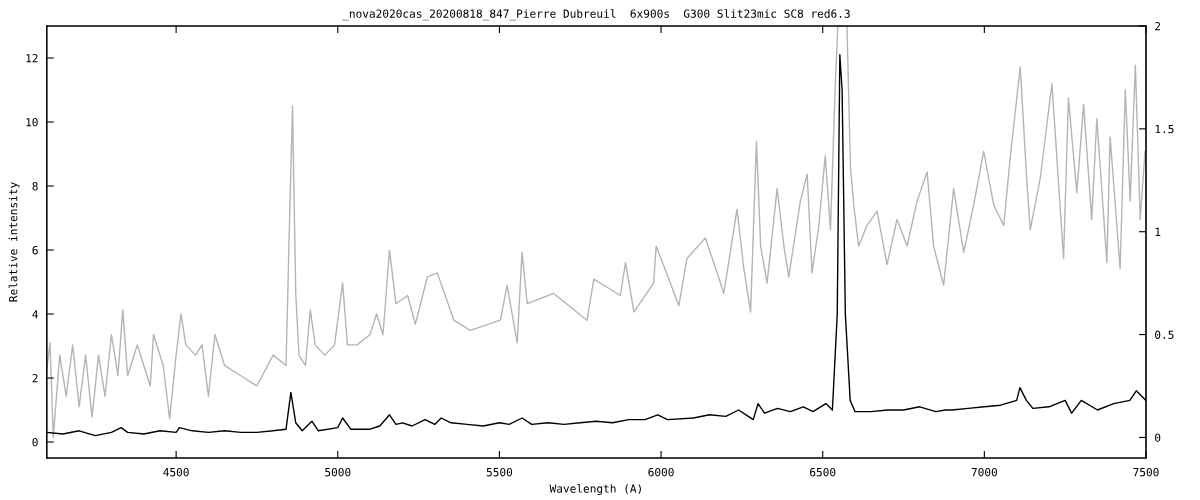  Describe the element at coordinates (176, 472) in the screenshot. I see `x-tick-label: 4500` at that location.